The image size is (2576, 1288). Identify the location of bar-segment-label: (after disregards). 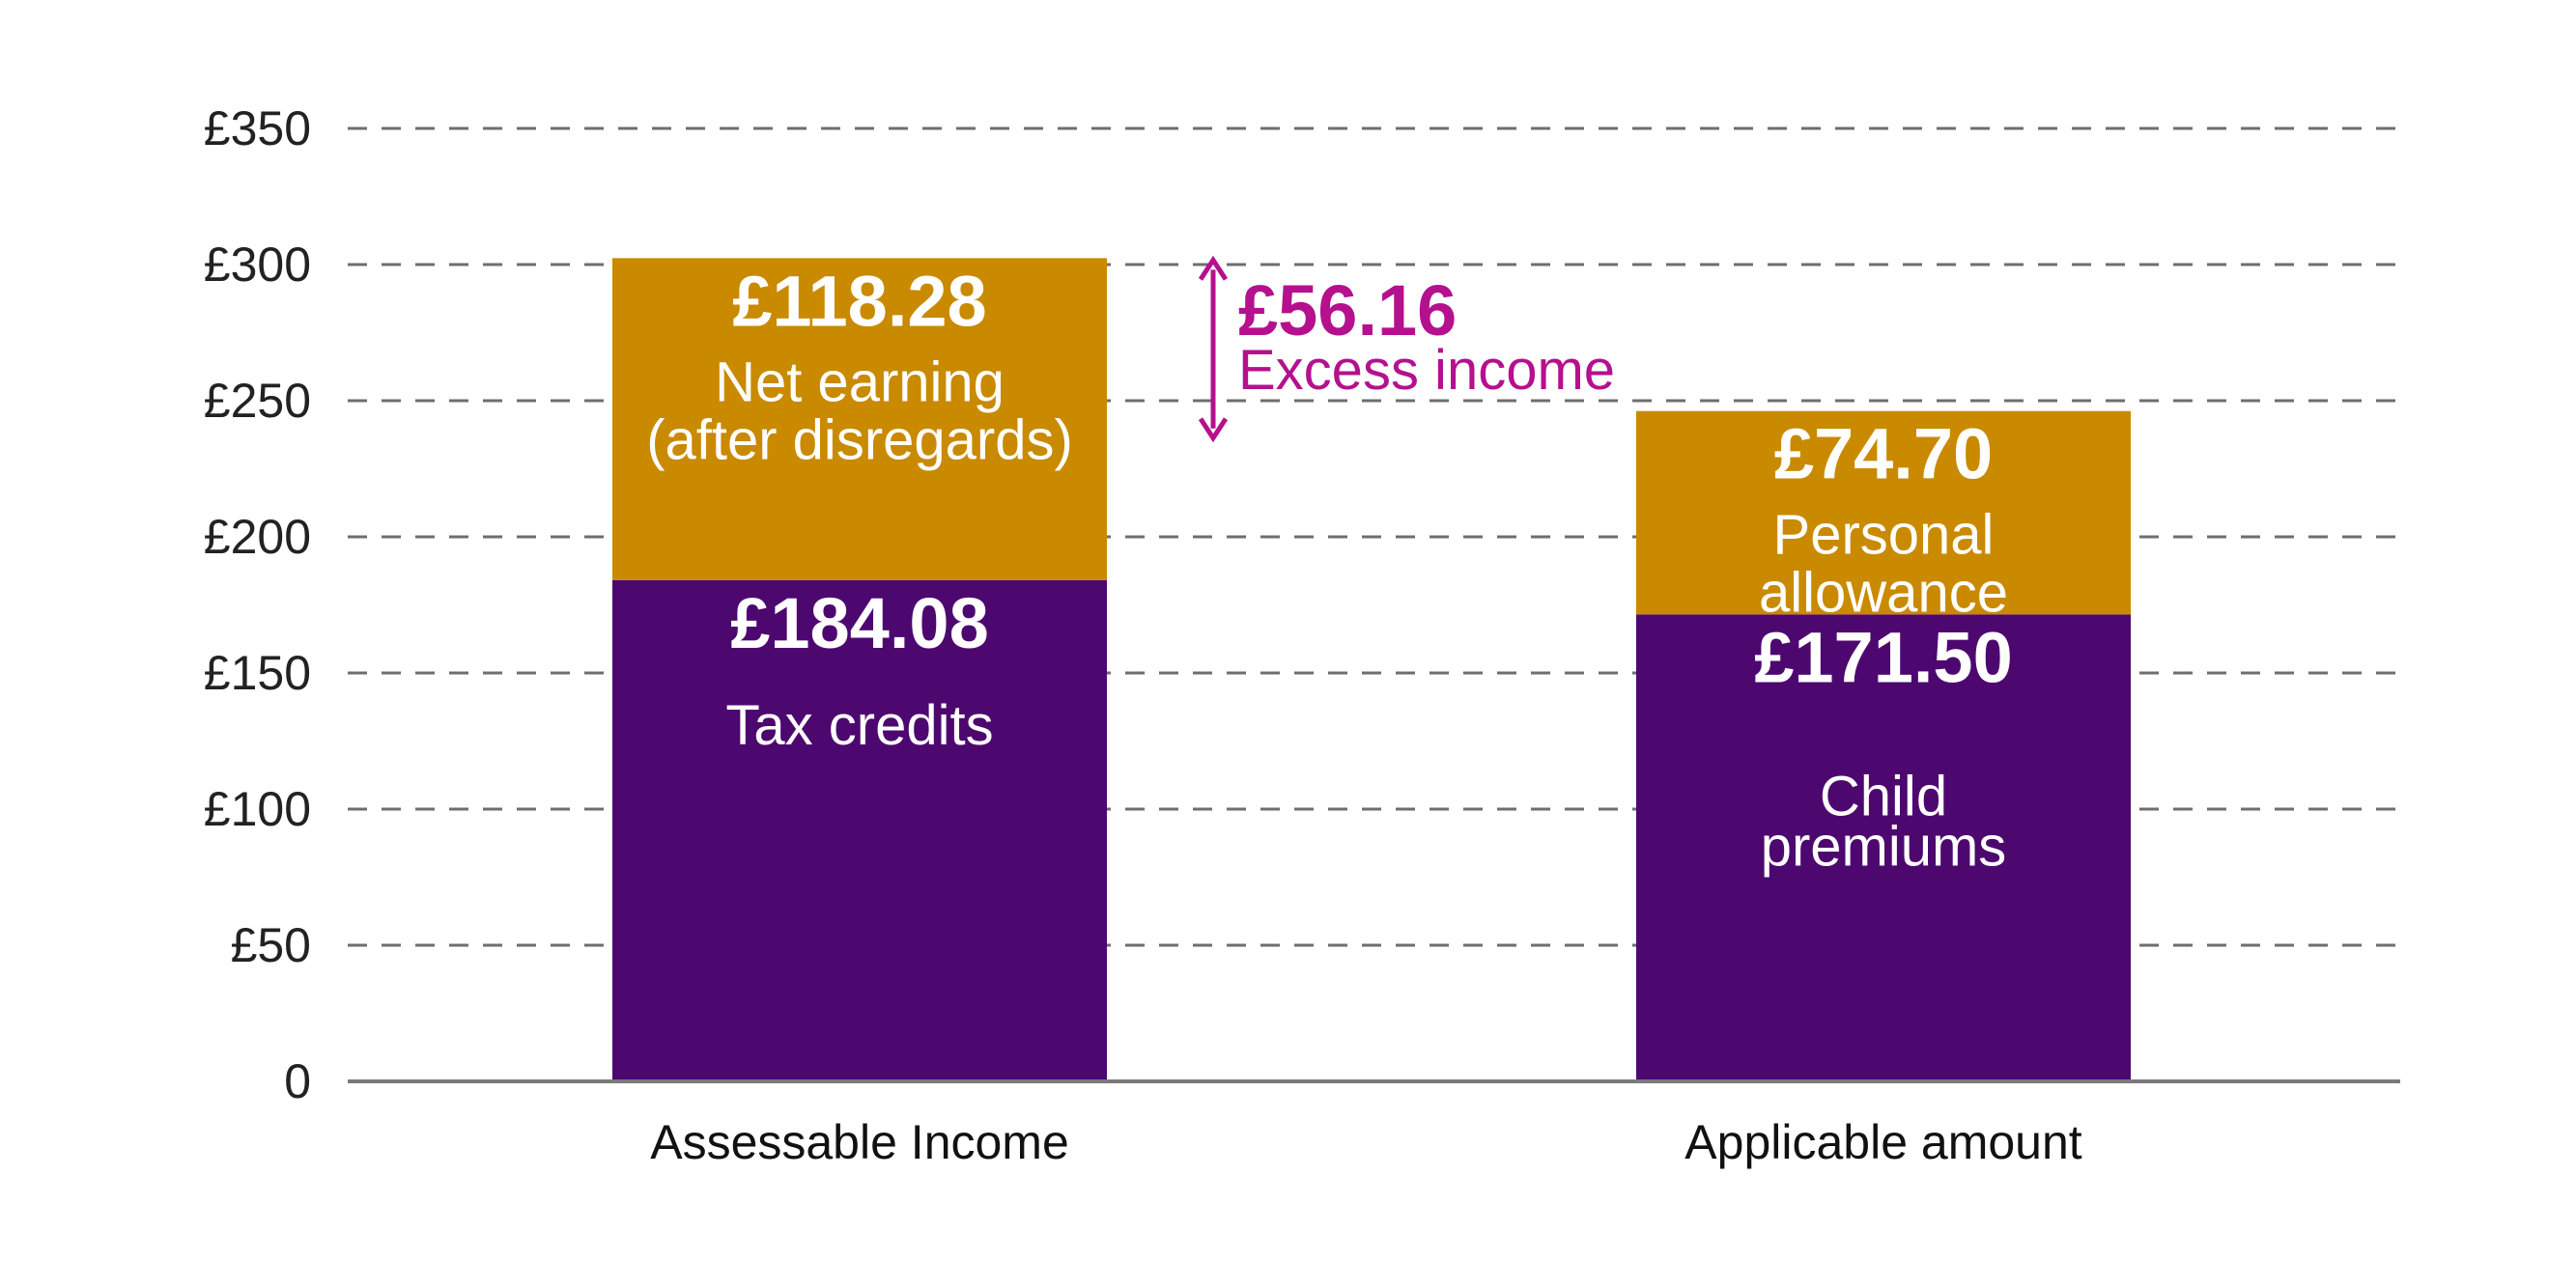
(859, 440).